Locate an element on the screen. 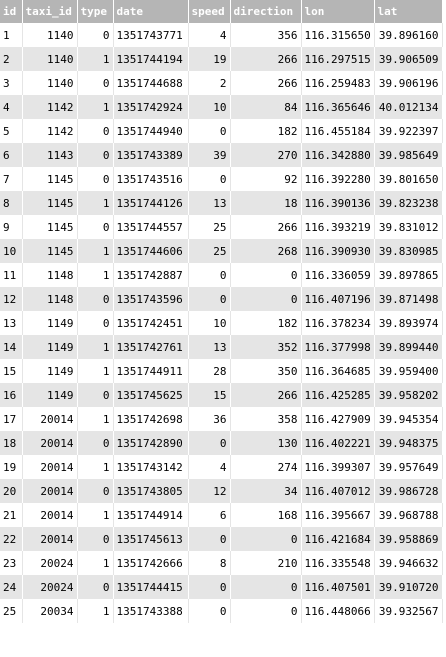  table-row: 12 1148 0 1351743596 0 0 116.407196 39.871498 is located at coordinates (221, 299).